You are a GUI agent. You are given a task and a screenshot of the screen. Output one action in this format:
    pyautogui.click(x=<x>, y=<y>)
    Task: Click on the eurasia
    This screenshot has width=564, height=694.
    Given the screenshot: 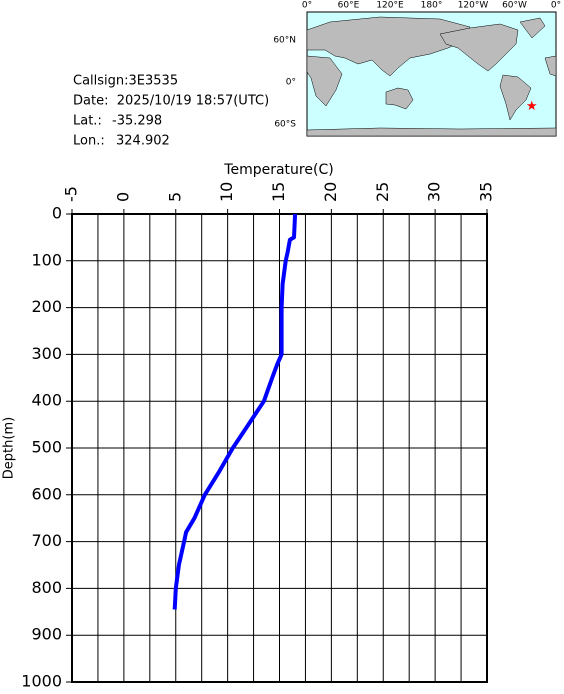 What is the action you would take?
    pyautogui.click(x=388, y=46)
    